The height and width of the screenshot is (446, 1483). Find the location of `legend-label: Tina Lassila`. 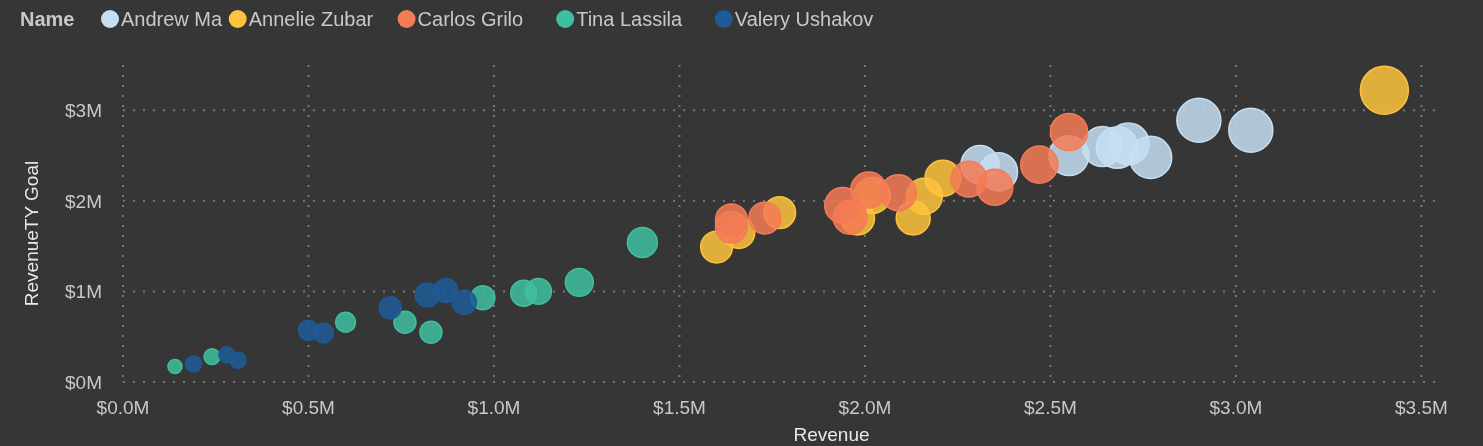

legend-label: Tina Lassila is located at coordinates (630, 19).